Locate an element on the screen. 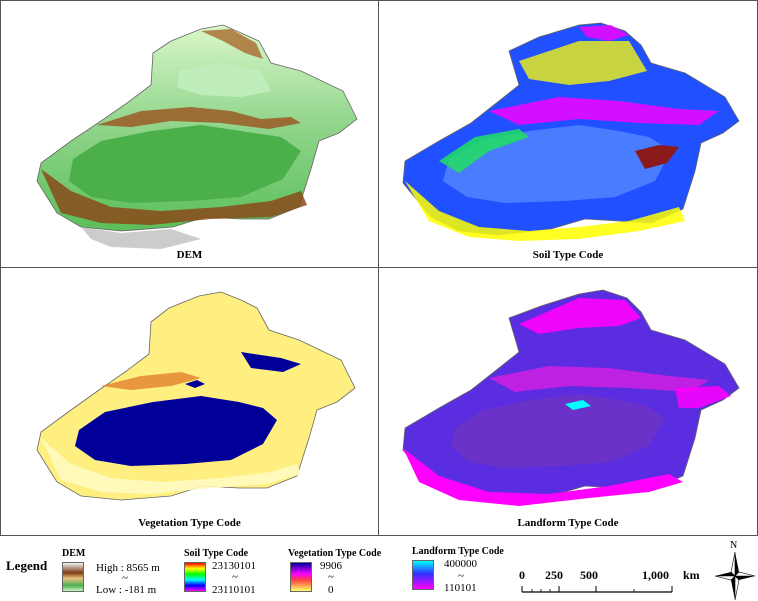 This screenshot has height=601, width=758. legend-veg-heading: Vegetation Type Code is located at coordinates (335, 553).